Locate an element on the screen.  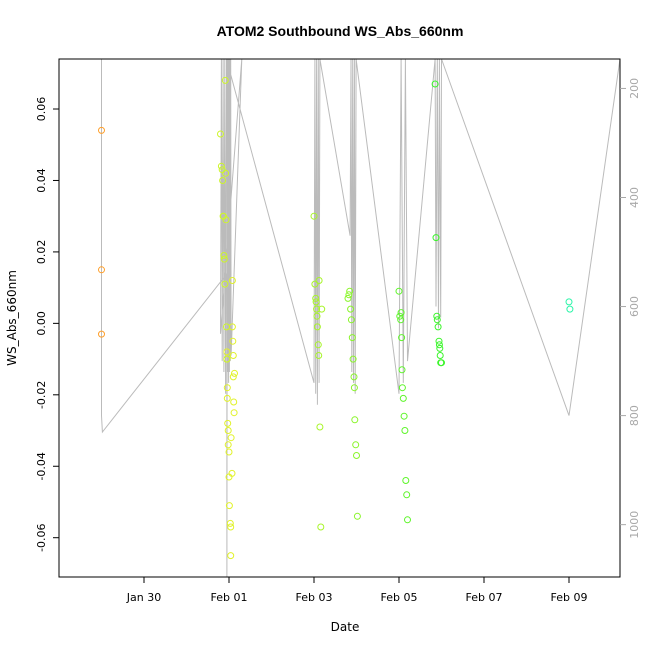
x-tick-label: Feb 09 is located at coordinates (569, 597).